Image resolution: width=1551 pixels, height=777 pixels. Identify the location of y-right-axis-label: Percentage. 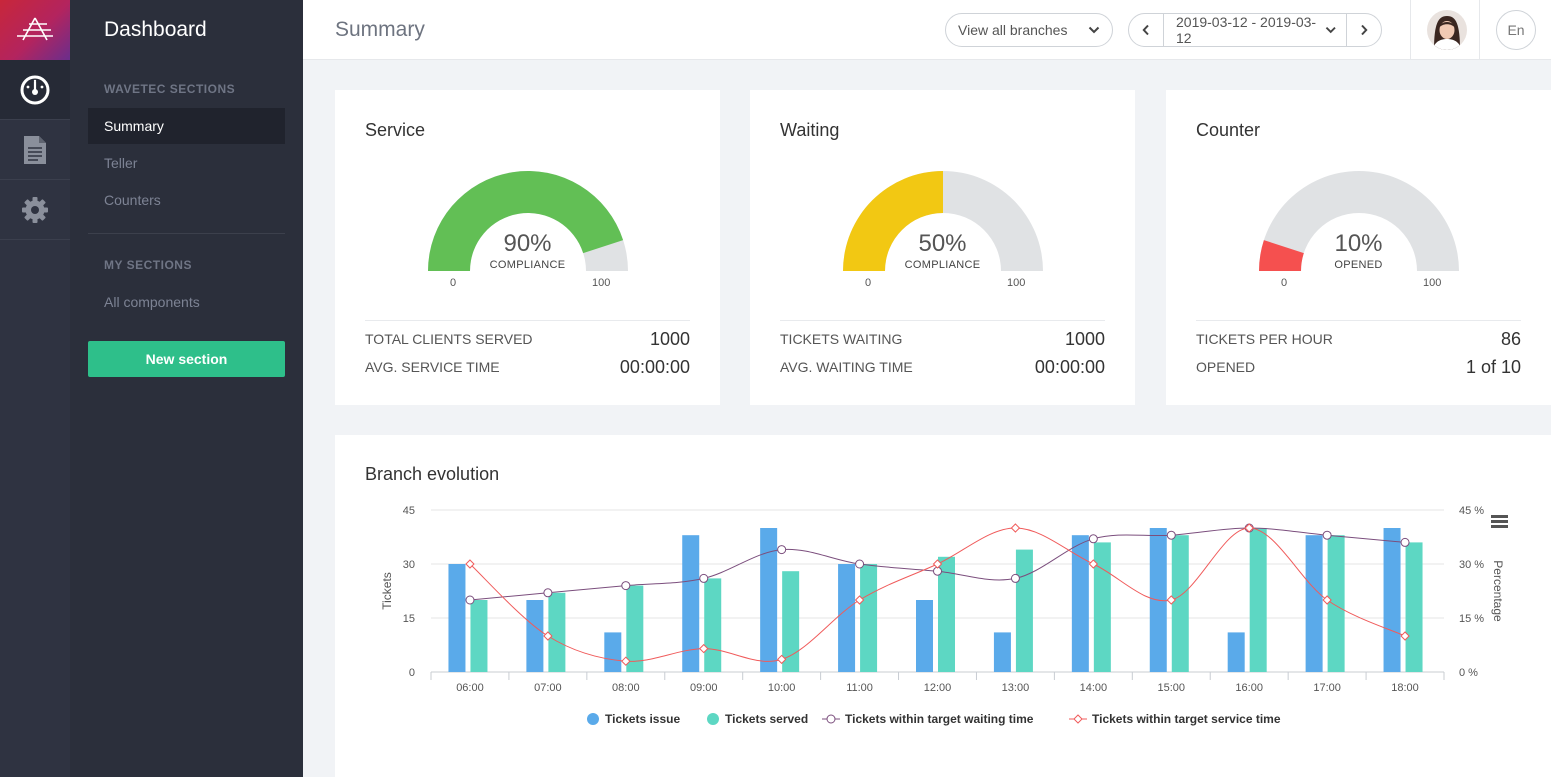
(1498, 591).